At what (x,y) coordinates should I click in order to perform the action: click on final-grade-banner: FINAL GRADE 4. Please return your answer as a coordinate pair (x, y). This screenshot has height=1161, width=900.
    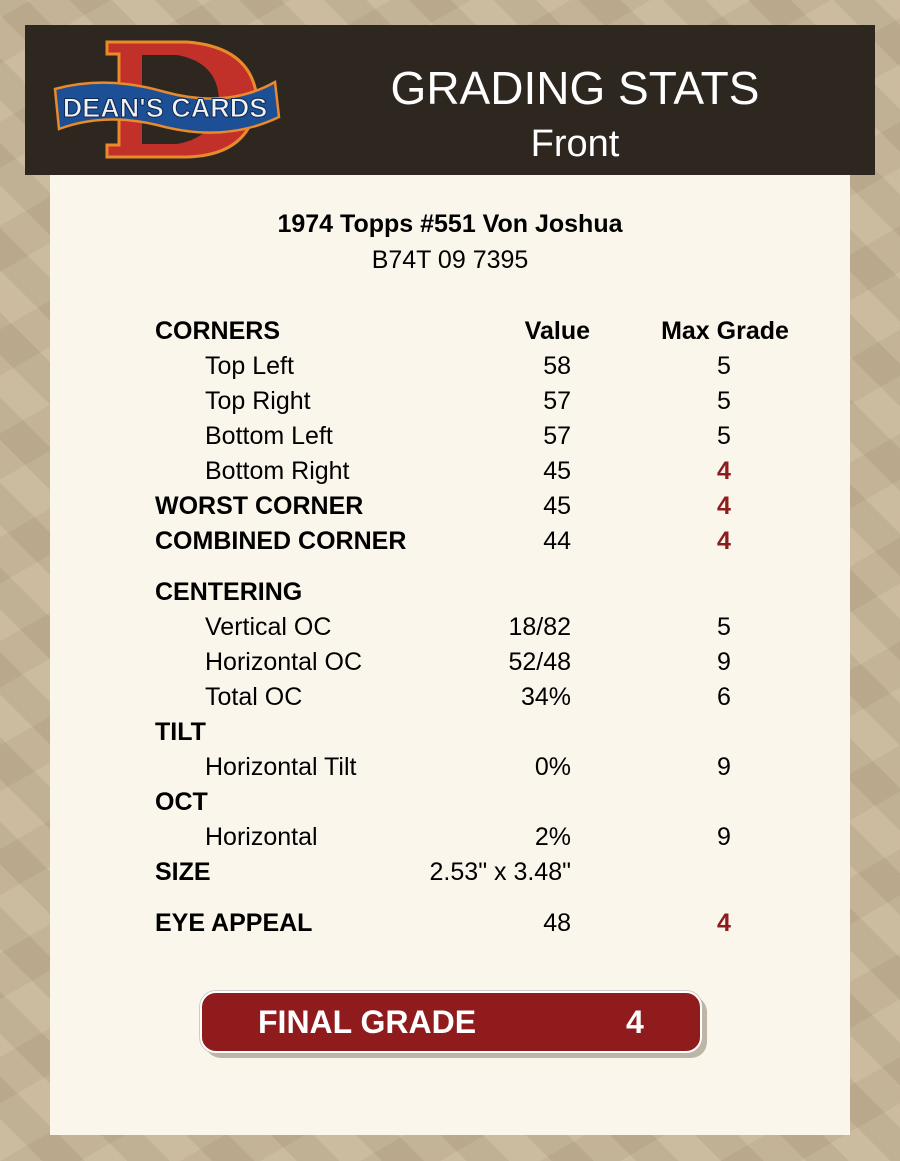
    Looking at the image, I should click on (451, 1022).